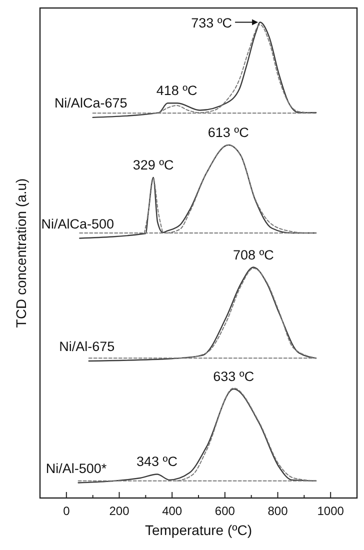 The height and width of the screenshot is (550, 364). What do you see at coordinates (153, 164) in the screenshot?
I see `annotation: 329 ºC` at bounding box center [153, 164].